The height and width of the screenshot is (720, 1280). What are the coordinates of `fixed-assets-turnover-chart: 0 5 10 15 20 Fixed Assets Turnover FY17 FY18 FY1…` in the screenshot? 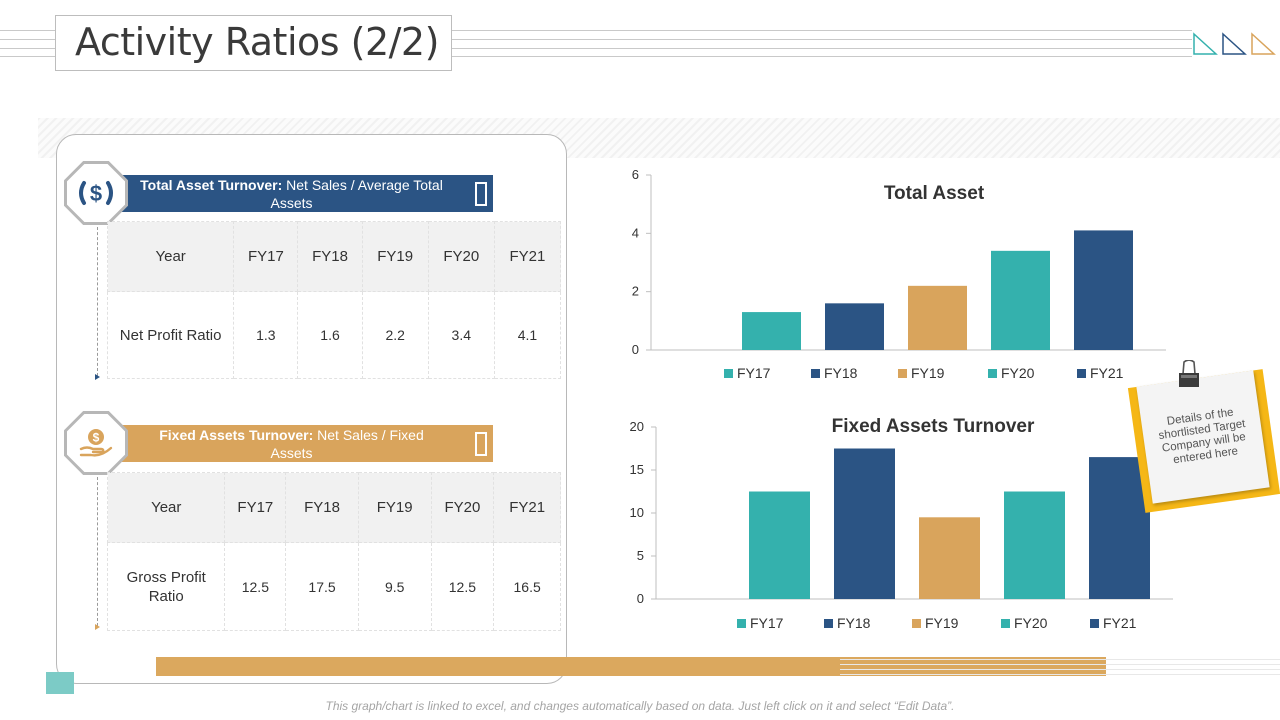 It's located at (901, 523).